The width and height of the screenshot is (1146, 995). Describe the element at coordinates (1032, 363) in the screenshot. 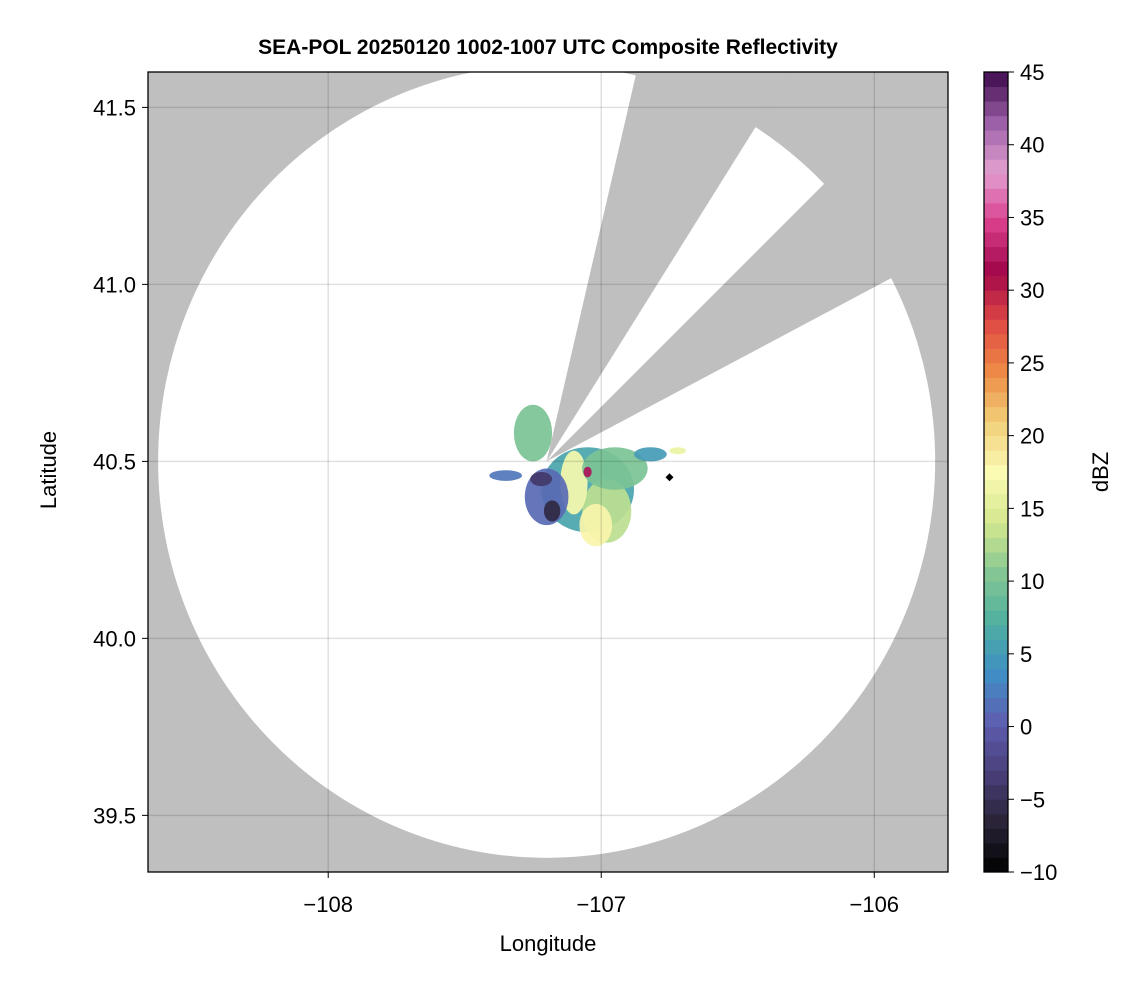

I see `colorbar-tick-label: 25` at that location.